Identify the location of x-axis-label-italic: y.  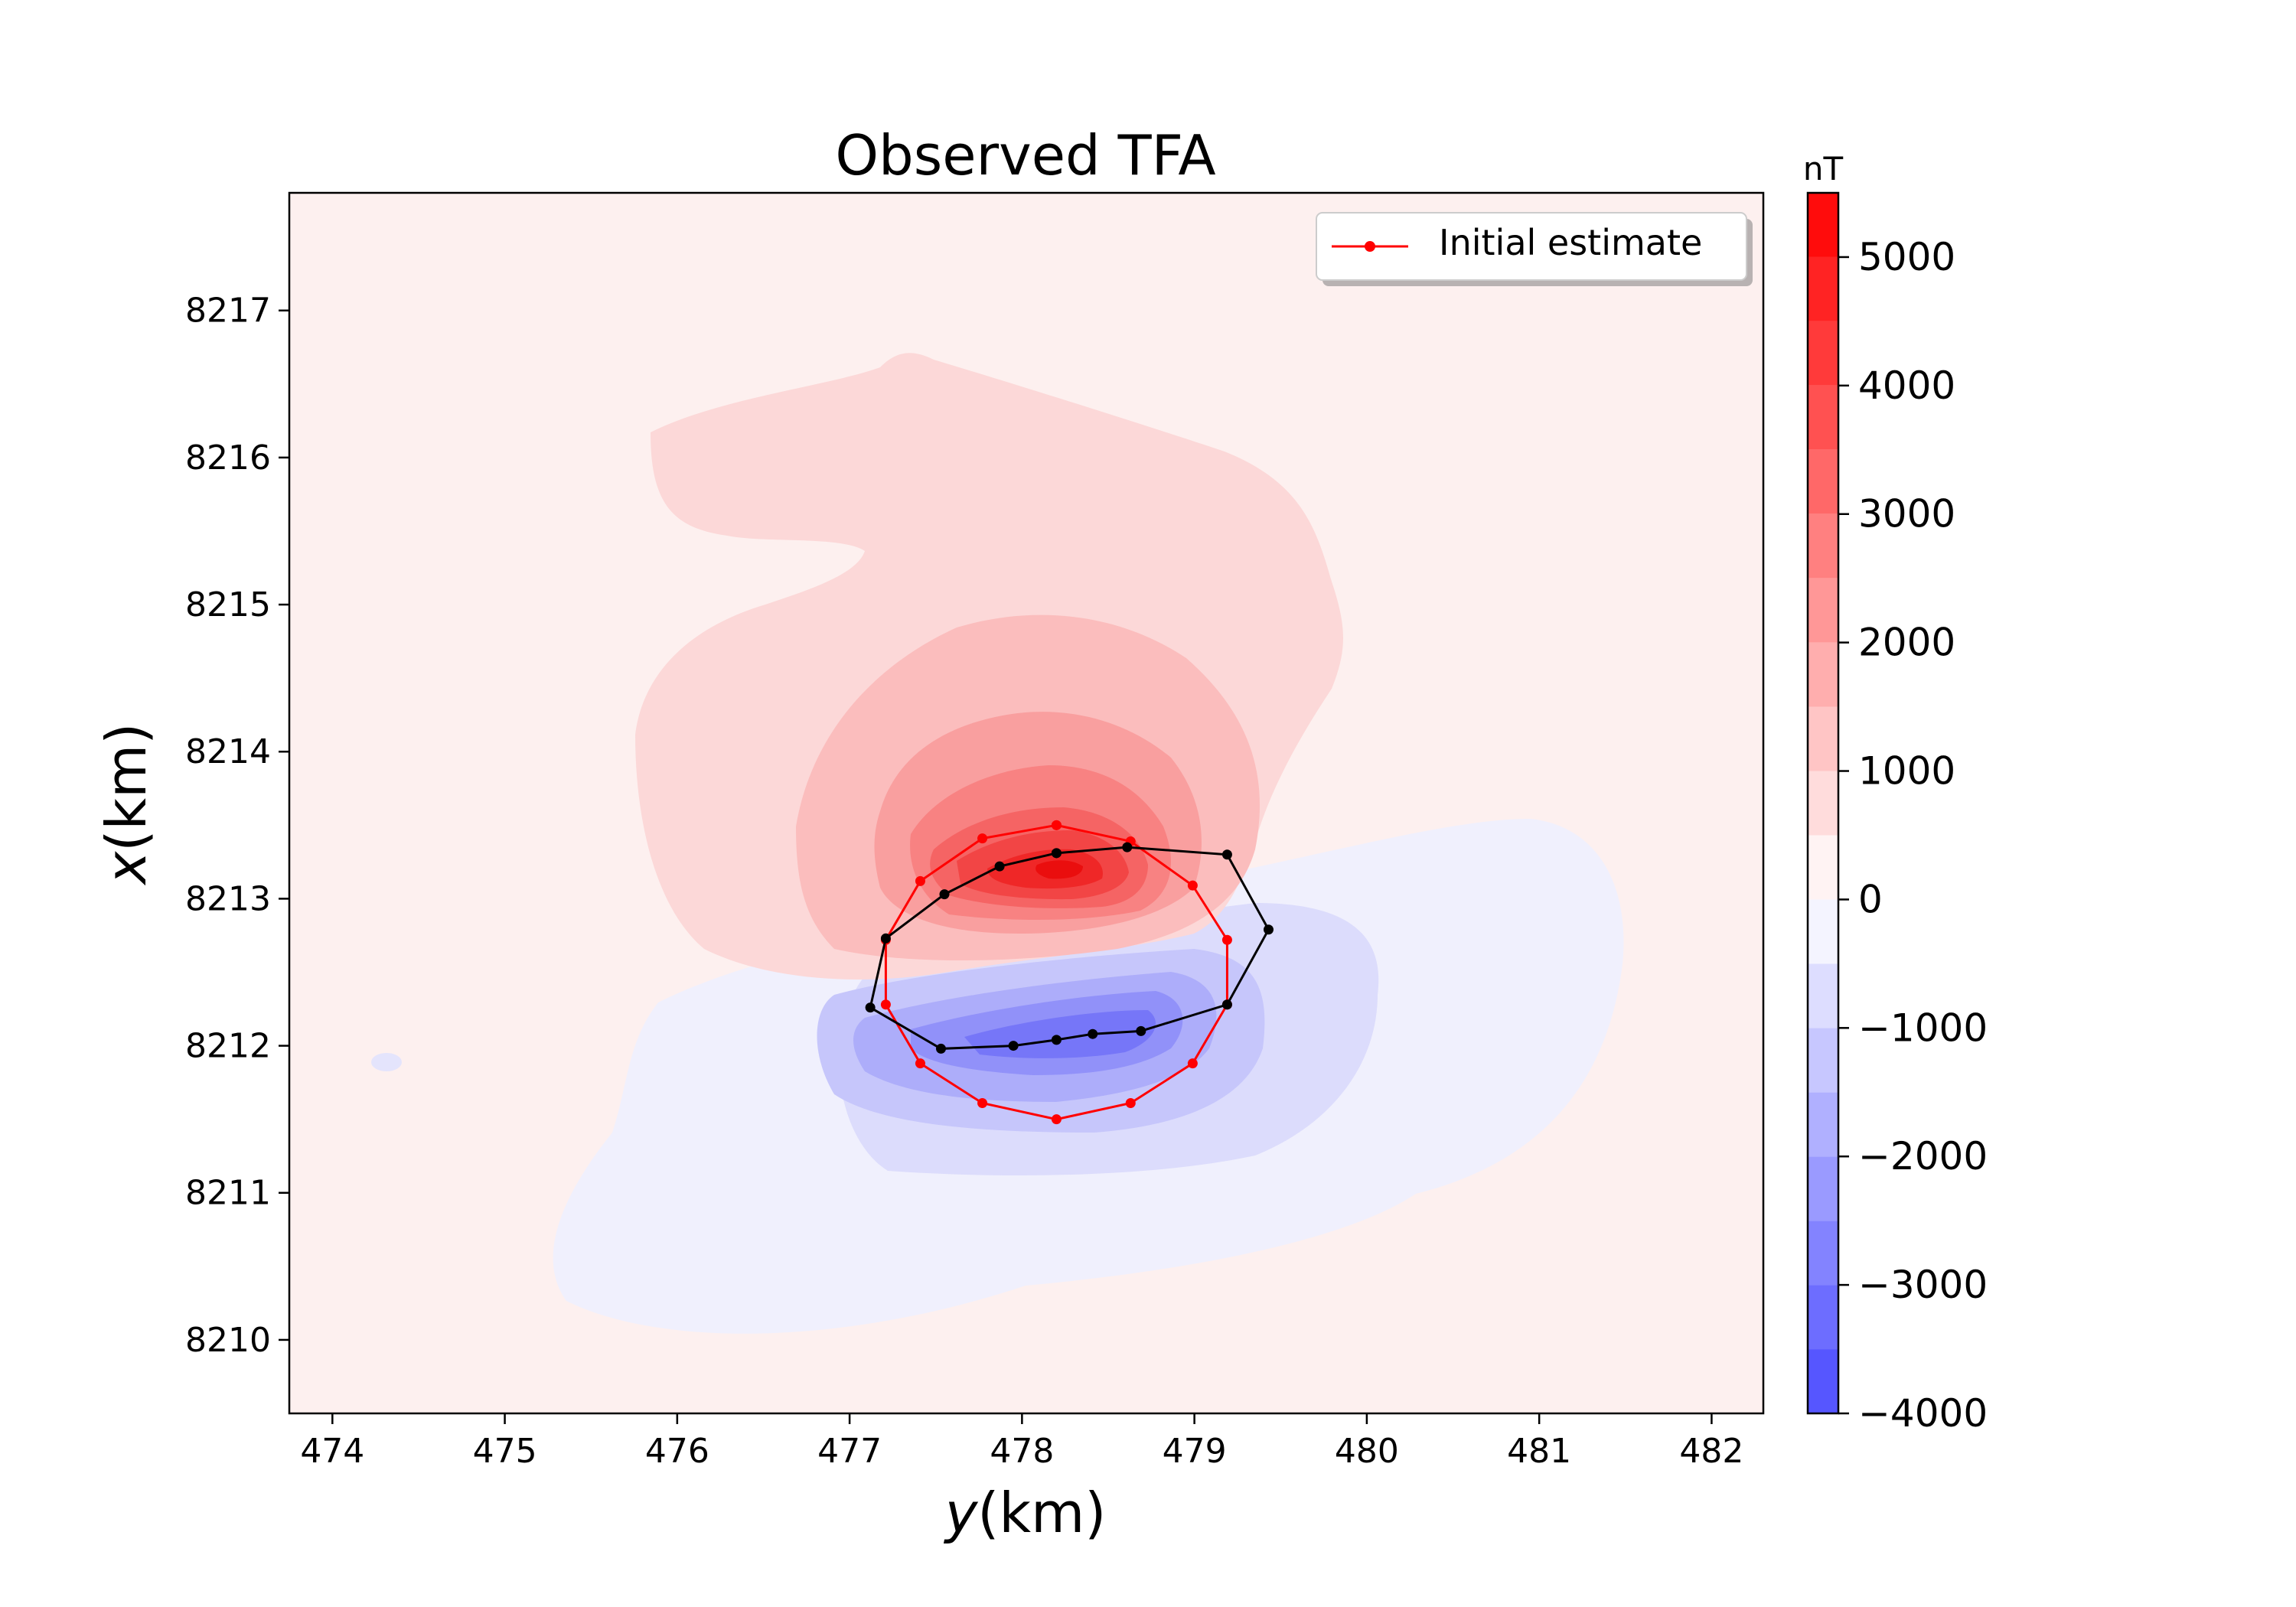
(961, 1513).